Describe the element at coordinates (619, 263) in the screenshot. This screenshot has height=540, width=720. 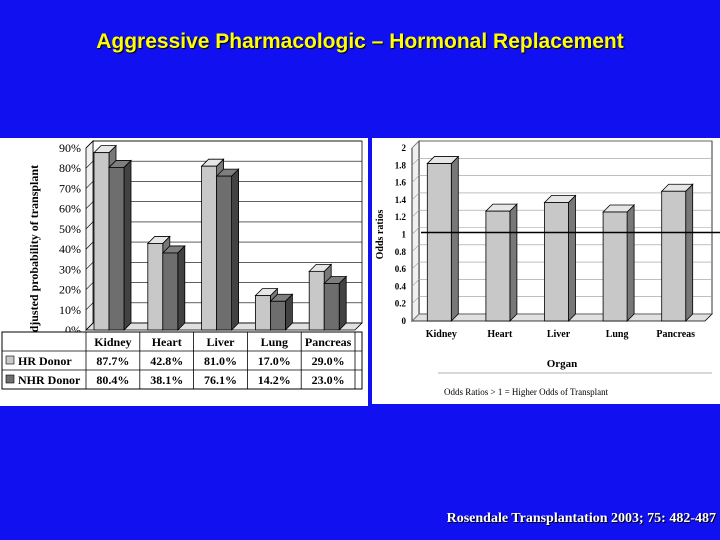
I see `bar-lung` at that location.